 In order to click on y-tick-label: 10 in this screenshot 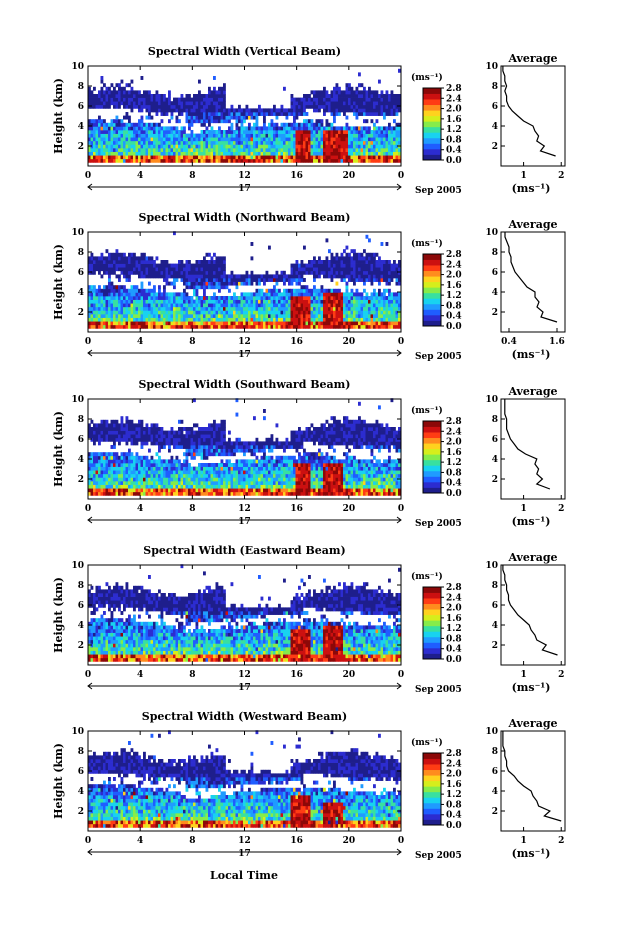, I will do `click(77, 67)`.